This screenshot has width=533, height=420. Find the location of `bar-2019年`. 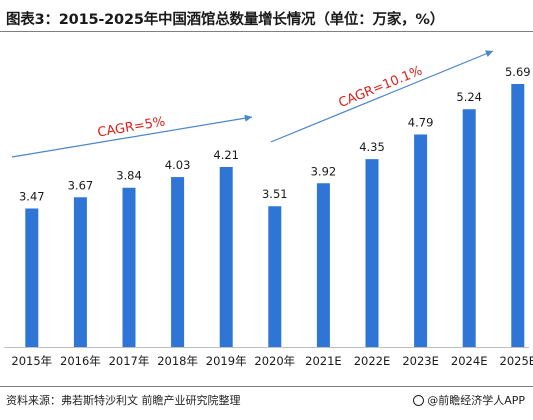

bar-2019年 is located at coordinates (226, 256).